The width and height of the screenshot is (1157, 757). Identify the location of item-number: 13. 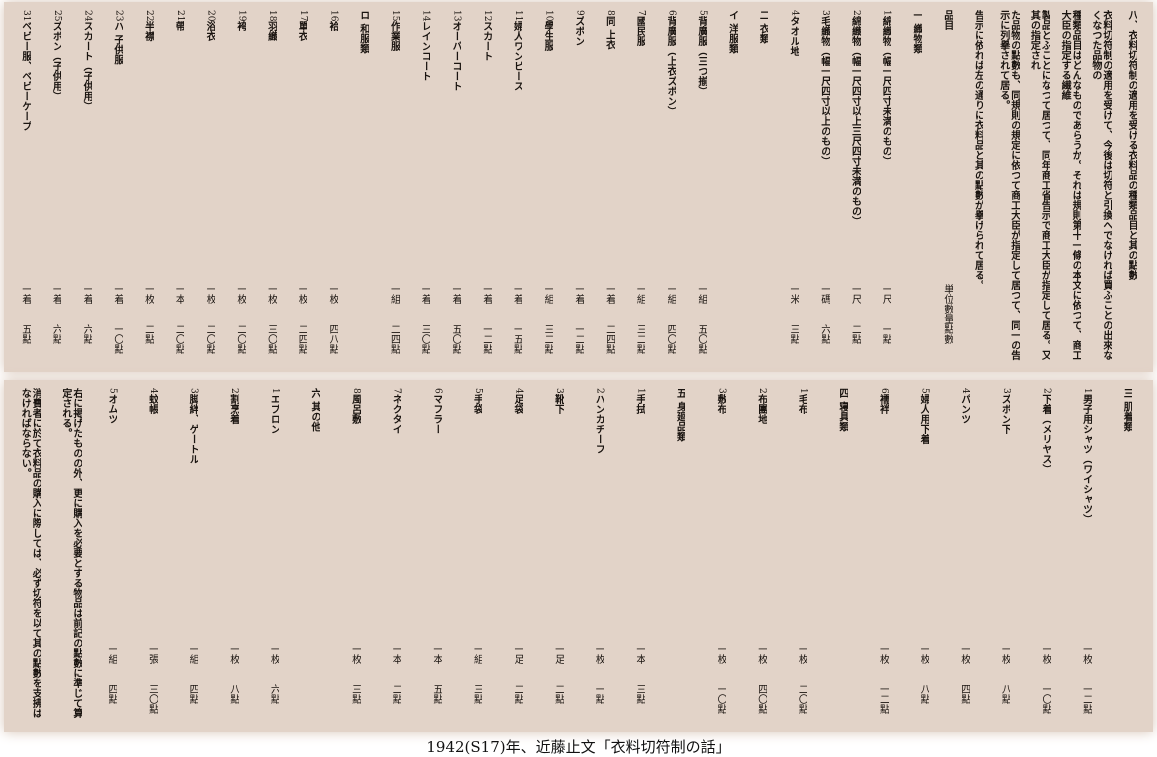
(456, 16).